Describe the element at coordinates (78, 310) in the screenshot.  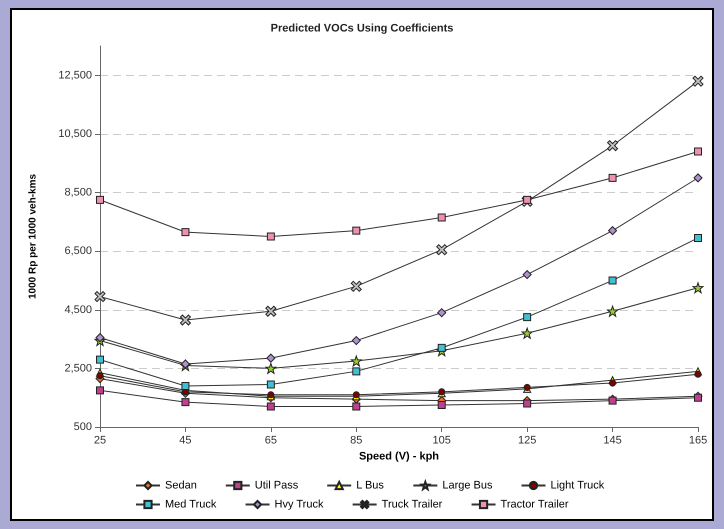
I see `y-tick-label: 4,500` at that location.